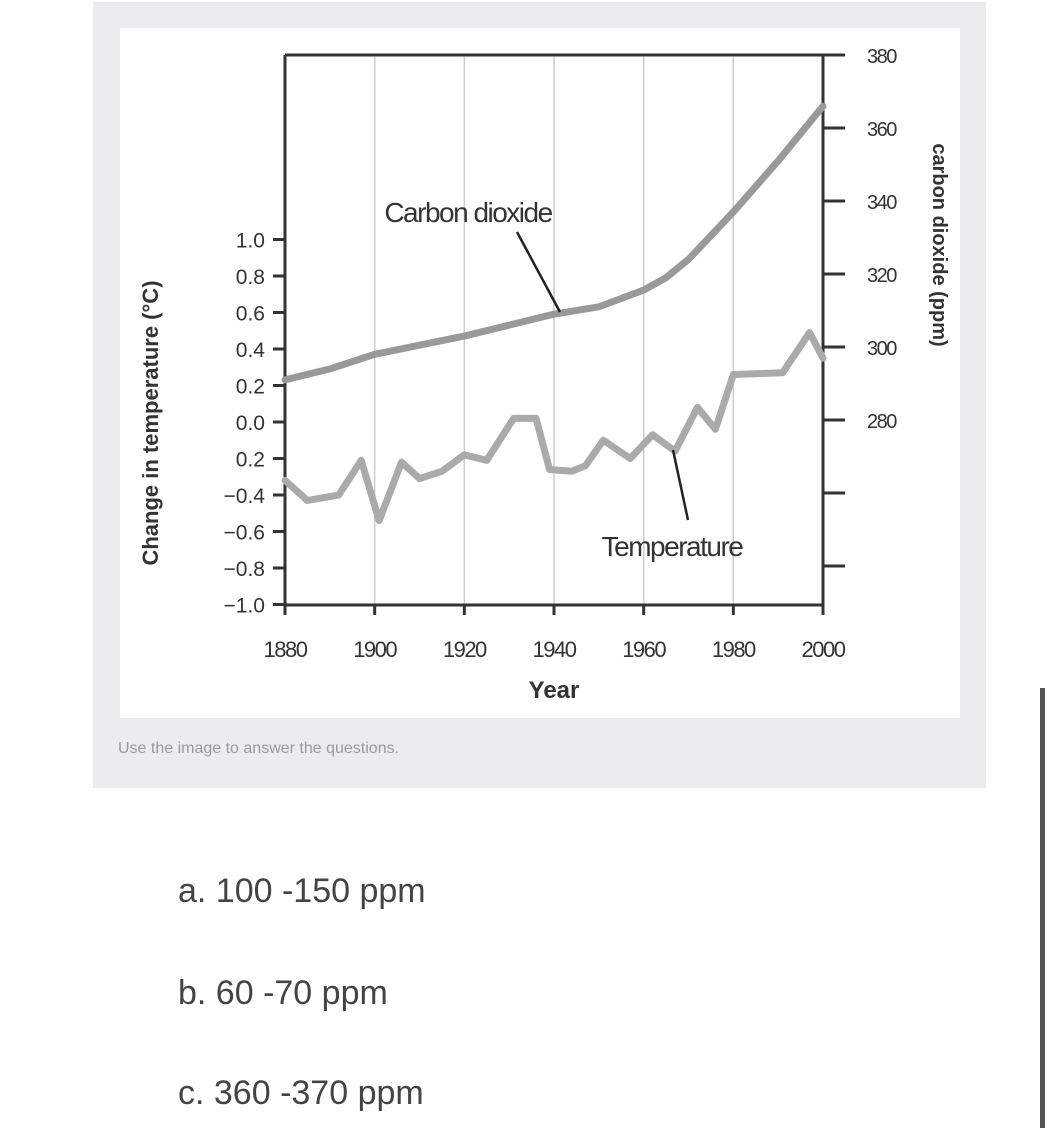  Describe the element at coordinates (245, 496) in the screenshot. I see `left-tick-label: −0.4` at that location.